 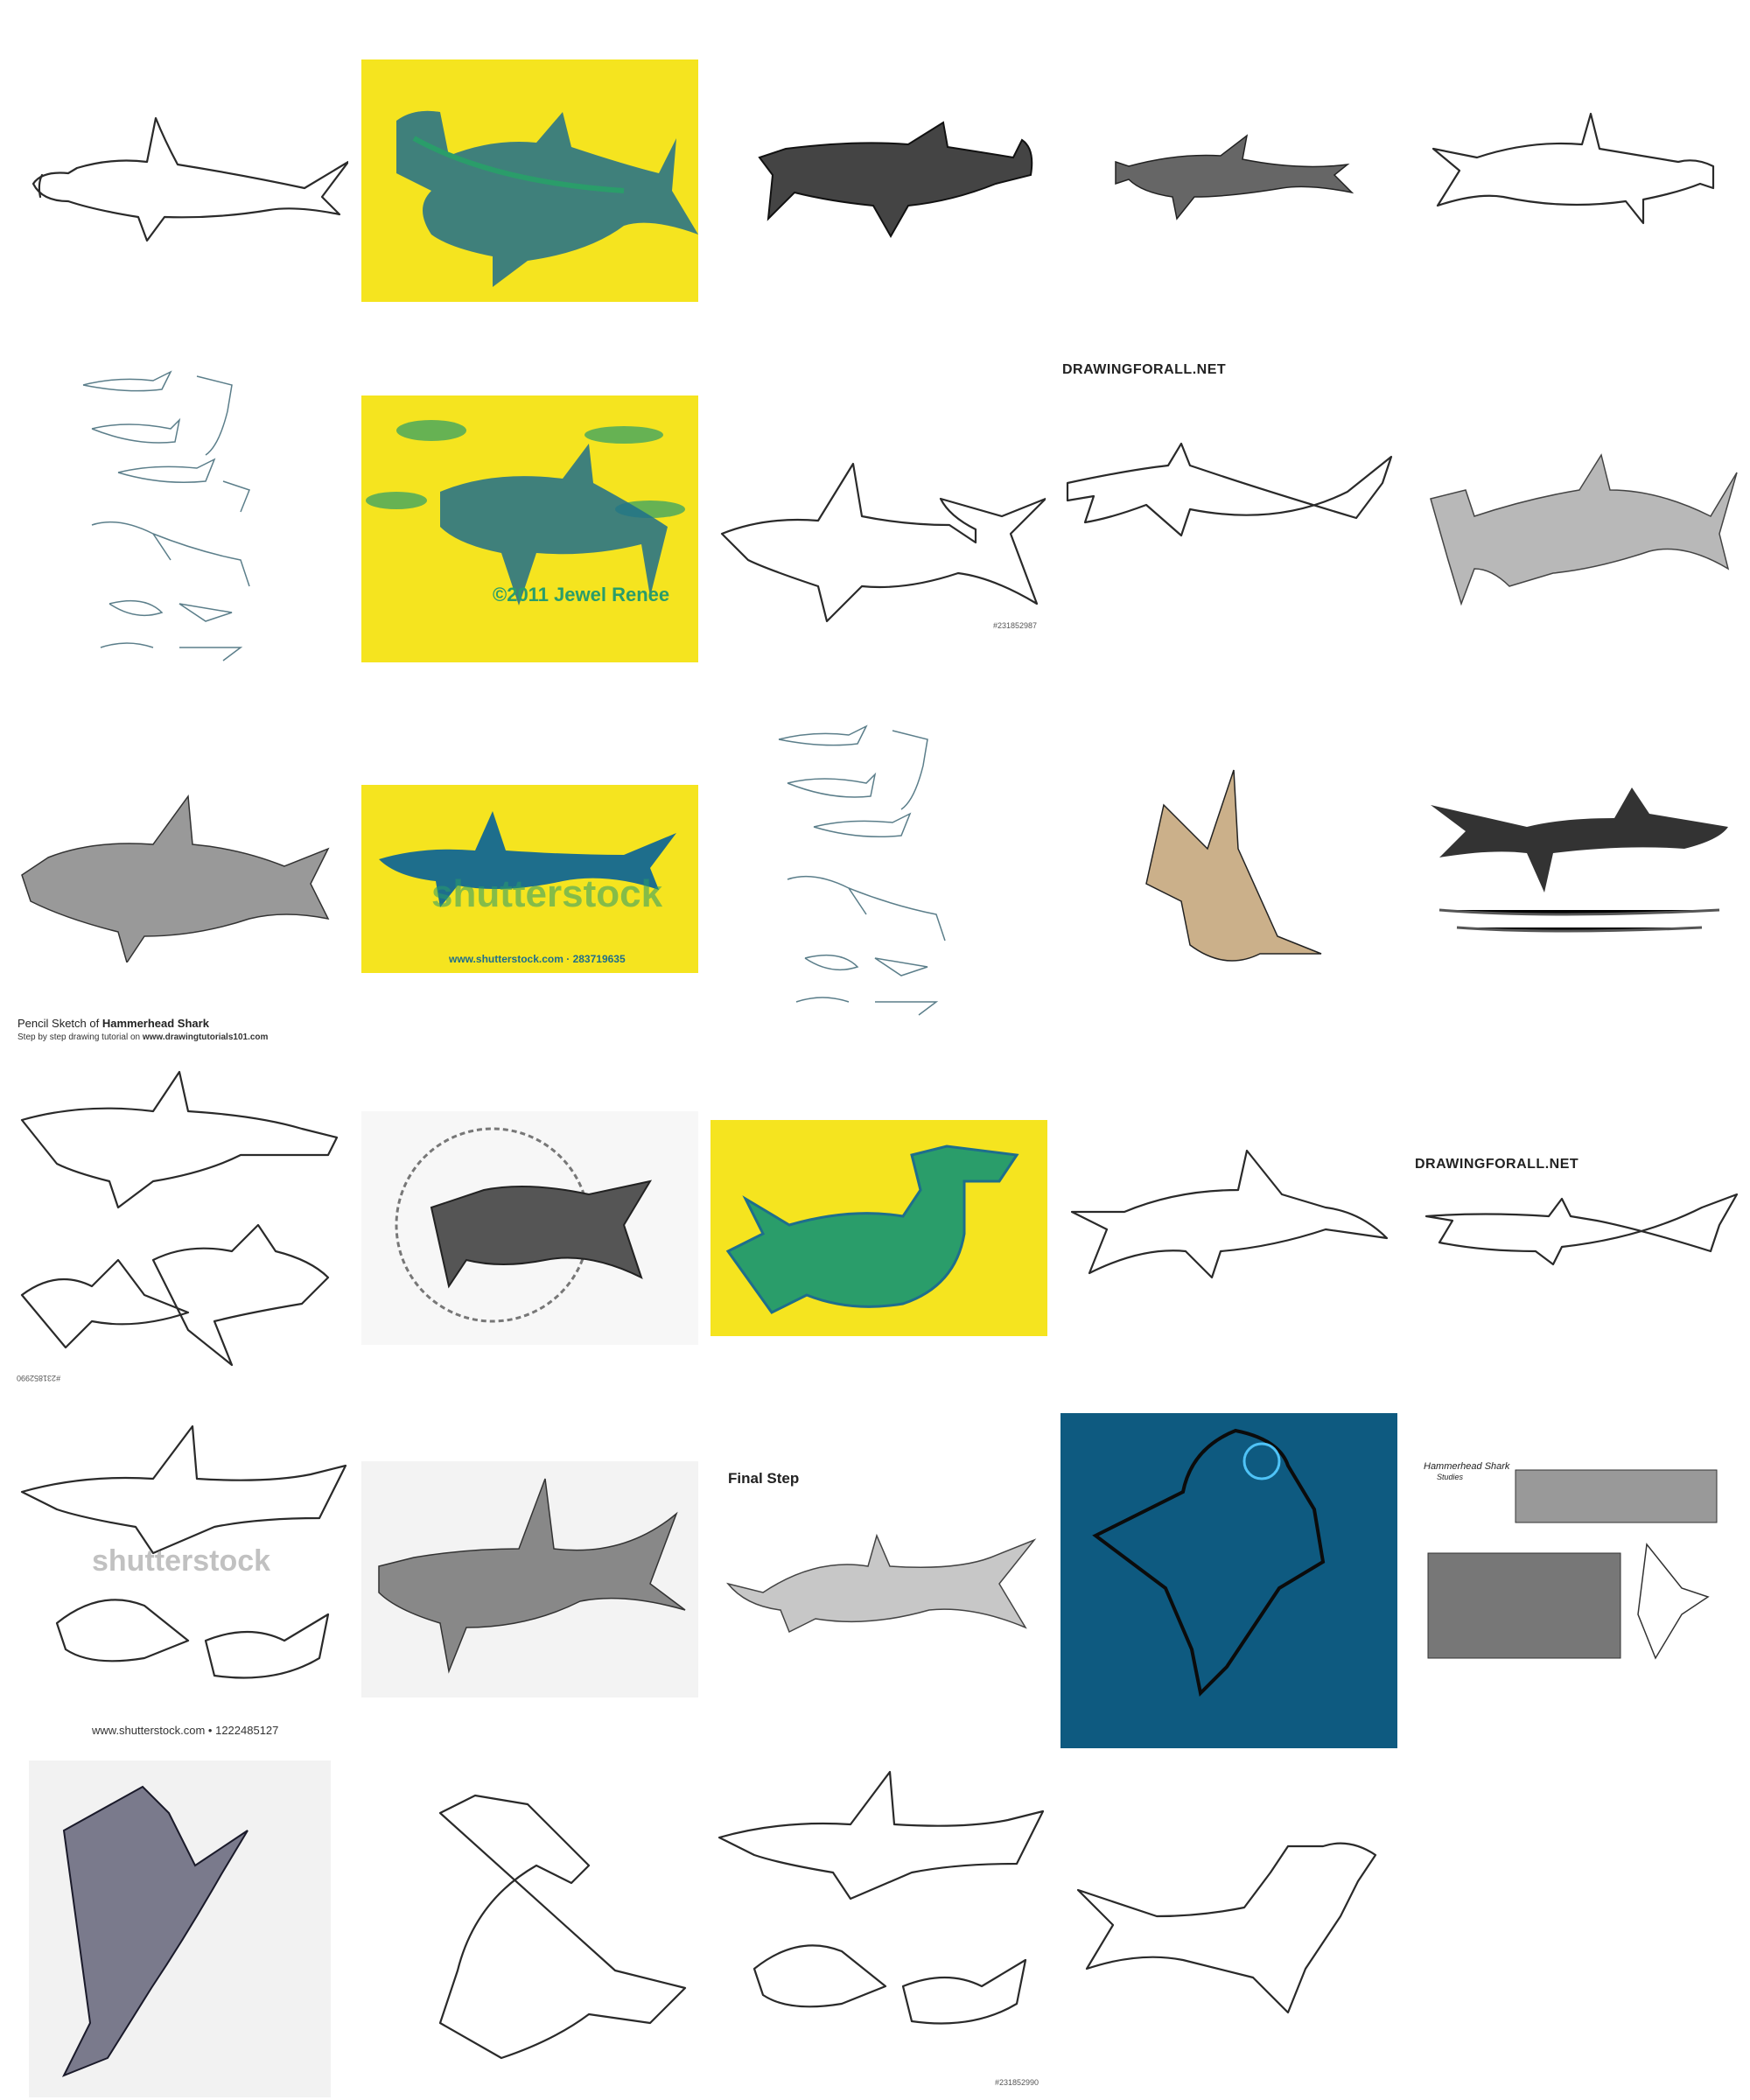 What do you see at coordinates (205, 1037) in the screenshot?
I see `pencil-sketch-sub-url: www.drawingtutorials101.com` at bounding box center [205, 1037].